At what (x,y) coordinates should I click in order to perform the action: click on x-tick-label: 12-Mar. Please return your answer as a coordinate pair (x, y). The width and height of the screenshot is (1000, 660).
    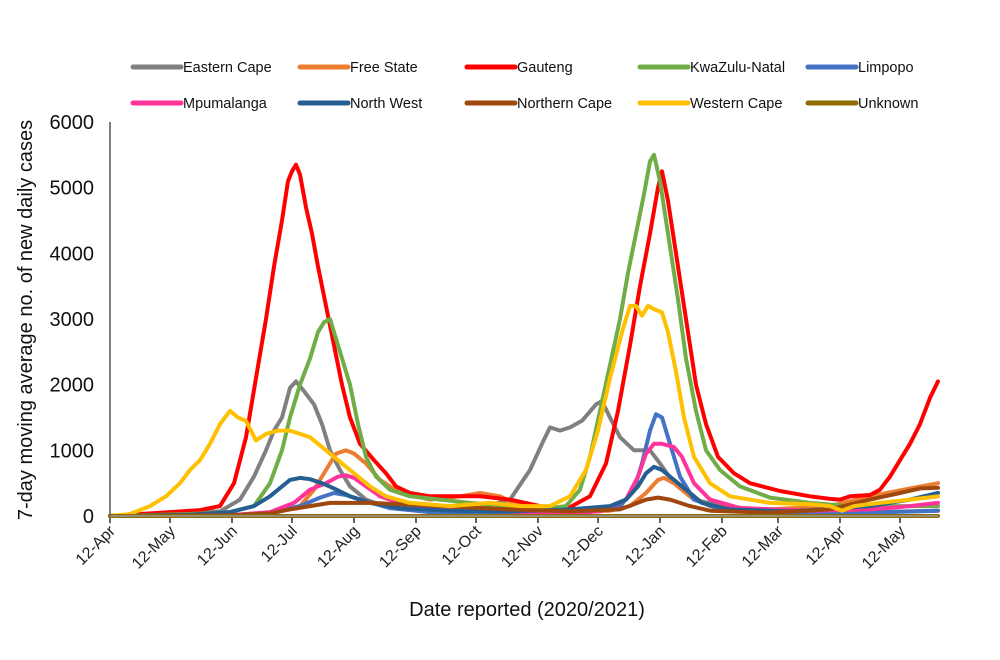
    Looking at the image, I should click on (763, 546).